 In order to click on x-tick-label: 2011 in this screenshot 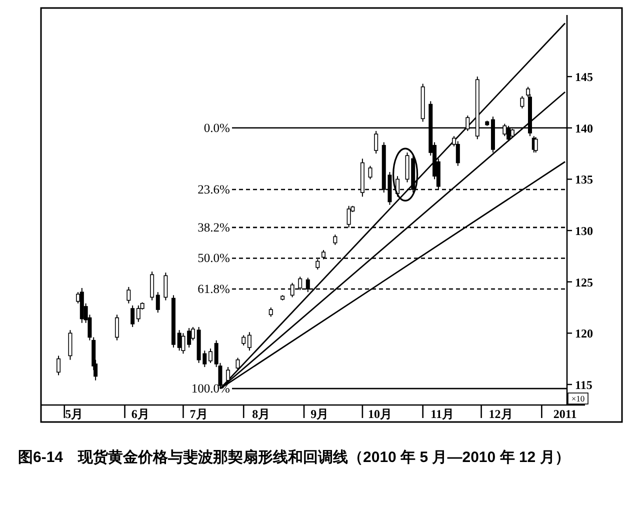, I will do `click(565, 414)`.